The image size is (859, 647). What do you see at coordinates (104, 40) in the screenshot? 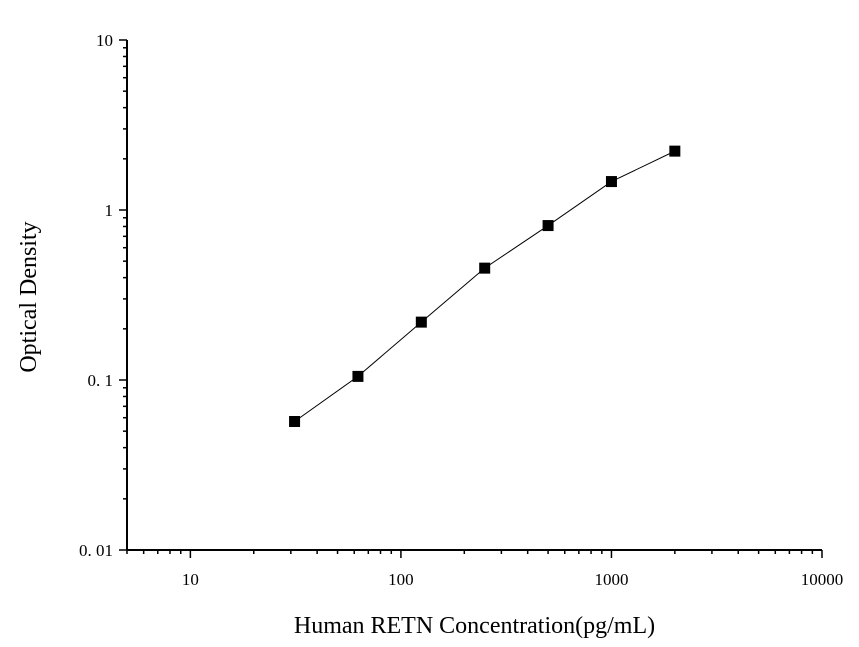
I see `y-tick-label: 10` at bounding box center [104, 40].